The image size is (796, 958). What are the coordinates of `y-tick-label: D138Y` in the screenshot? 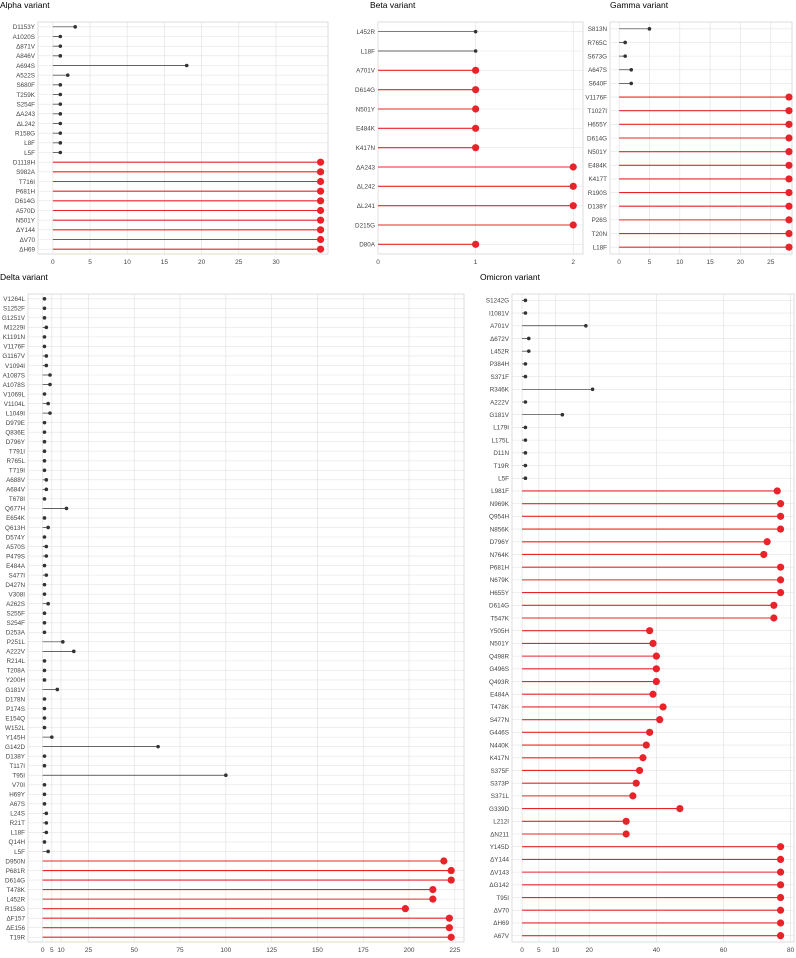 It's located at (598, 207).